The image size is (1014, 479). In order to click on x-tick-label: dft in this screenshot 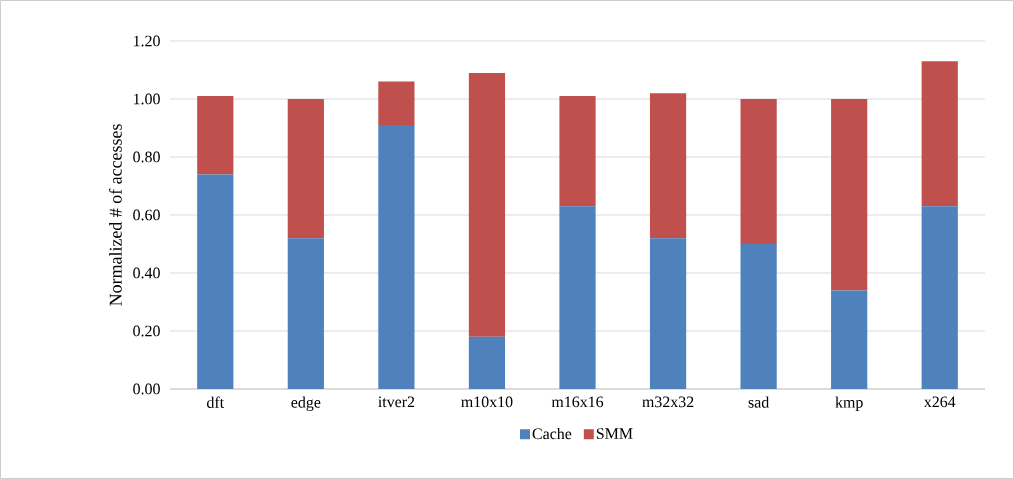, I will do `click(216, 402)`.